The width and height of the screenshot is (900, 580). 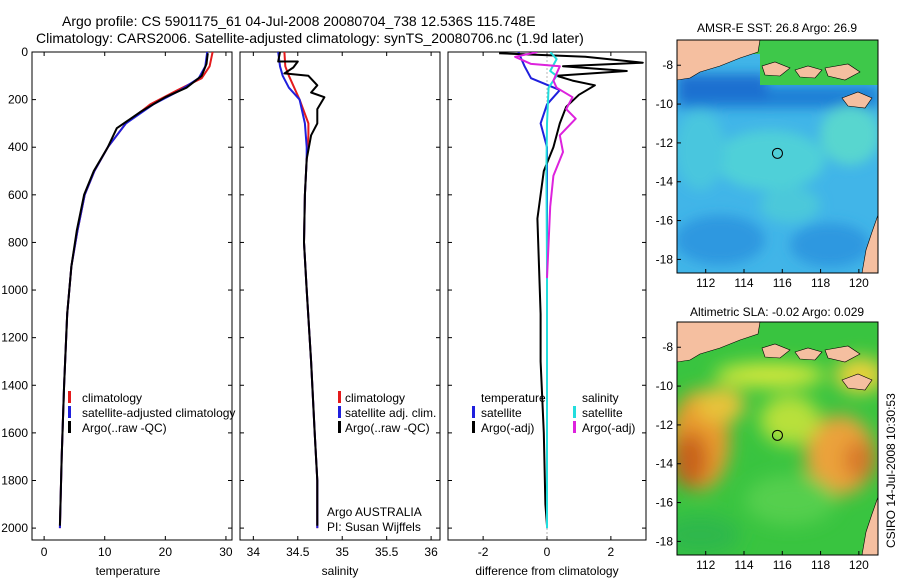 What do you see at coordinates (14, 480) in the screenshot?
I see `y-tick-label: 1800` at bounding box center [14, 480].